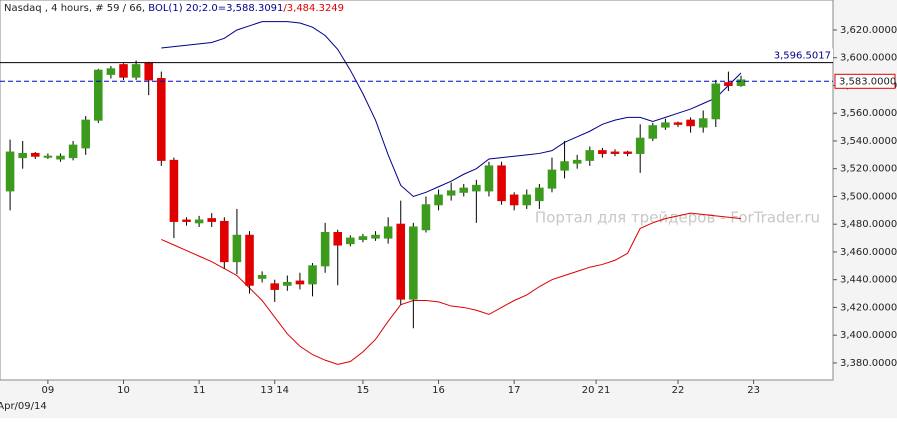 The image size is (897, 422). Describe the element at coordinates (123, 390) in the screenshot. I see `x-tick-label: 10` at that location.